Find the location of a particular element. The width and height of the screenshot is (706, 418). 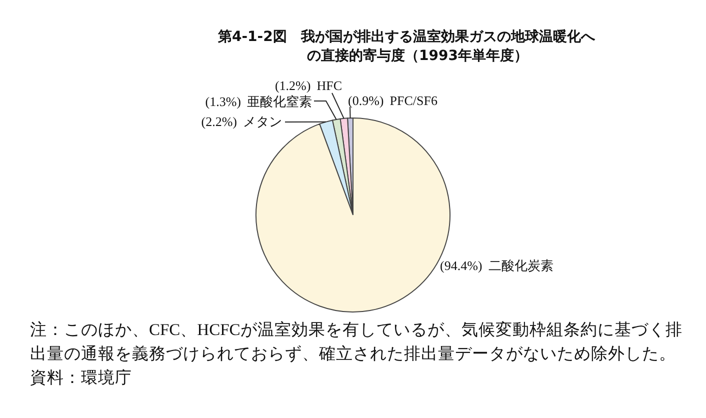

data-label: (2.2%) is located at coordinates (219, 121).